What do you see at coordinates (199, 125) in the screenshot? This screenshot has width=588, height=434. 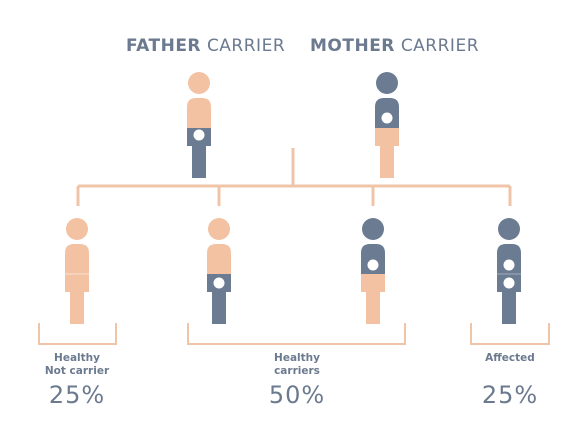 I see `father-figure` at bounding box center [199, 125].